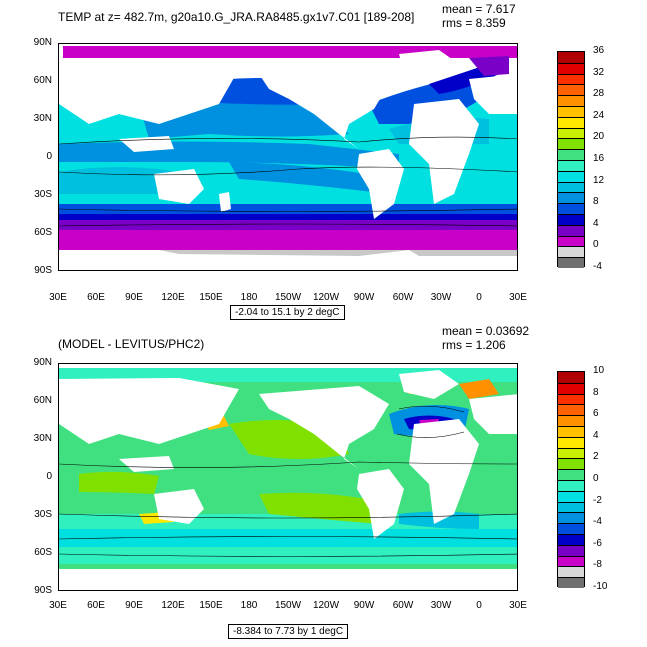 This screenshot has height=647, width=647. I want to click on north-america, so click(324, 427).